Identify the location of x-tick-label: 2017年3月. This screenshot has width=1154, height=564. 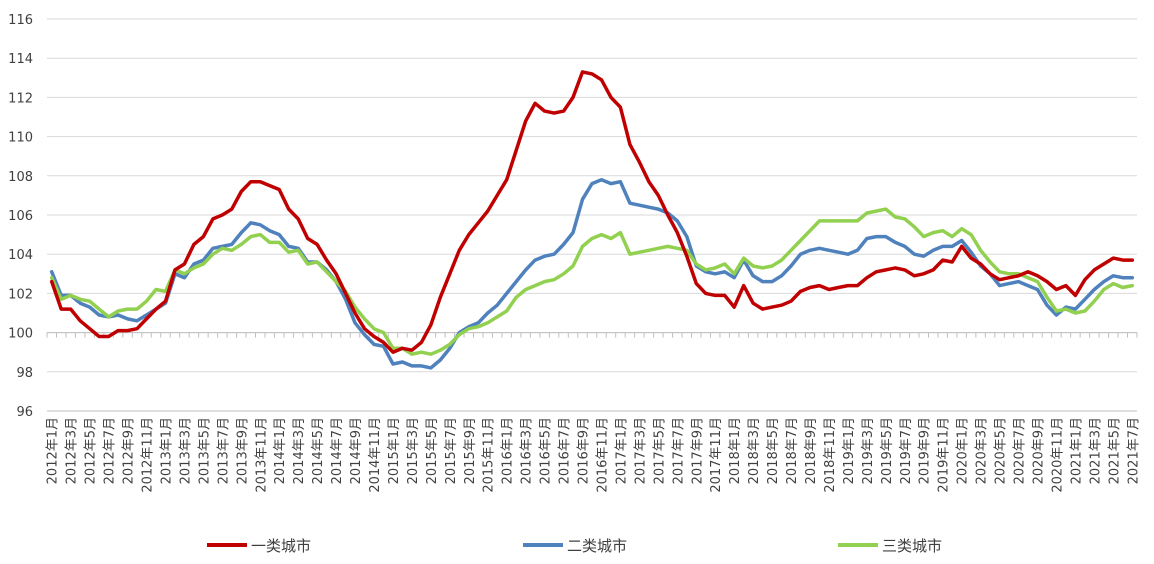
(640, 450).